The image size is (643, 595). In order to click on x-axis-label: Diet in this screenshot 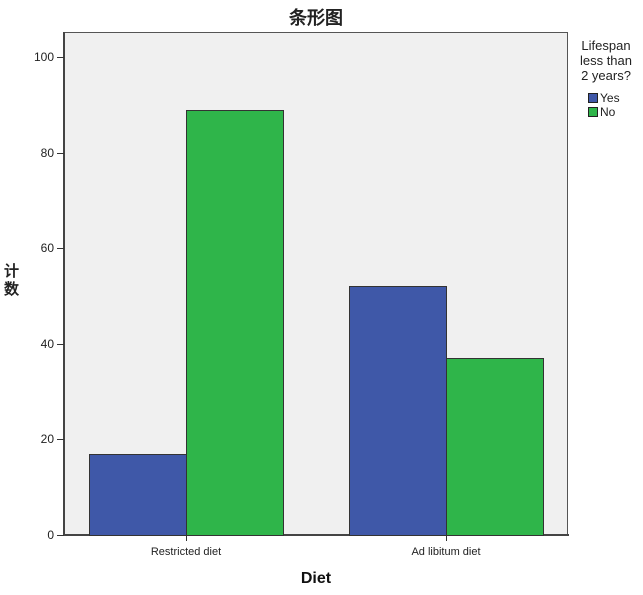, I will do `click(316, 578)`.